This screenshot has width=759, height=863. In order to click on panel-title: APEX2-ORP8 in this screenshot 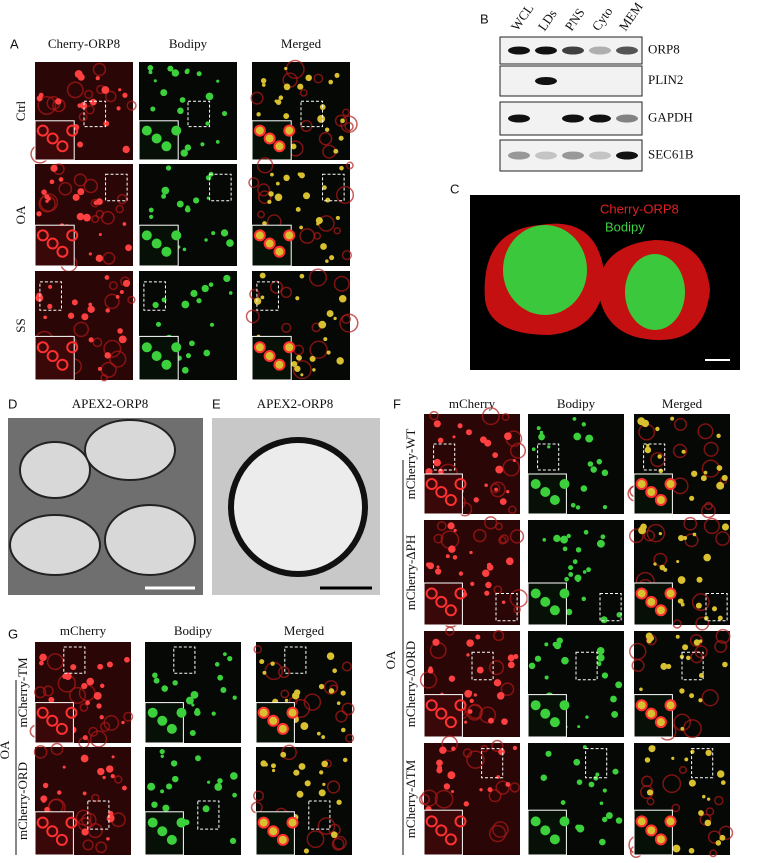, I will do `click(295, 403)`.